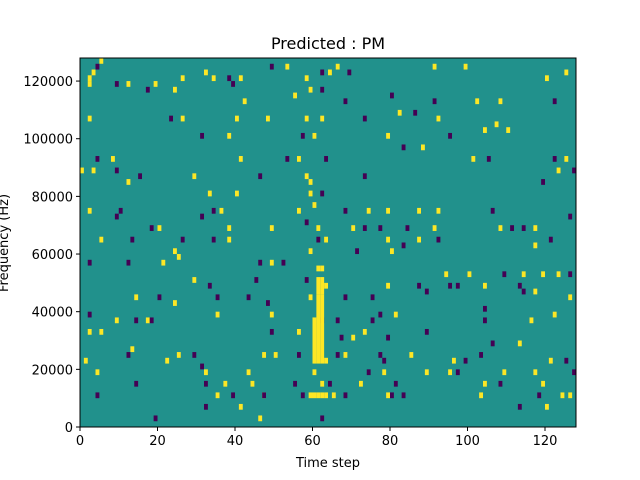 The height and width of the screenshot is (480, 640). Describe the element at coordinates (69, 428) in the screenshot. I see `y-tick-label: 0` at that location.